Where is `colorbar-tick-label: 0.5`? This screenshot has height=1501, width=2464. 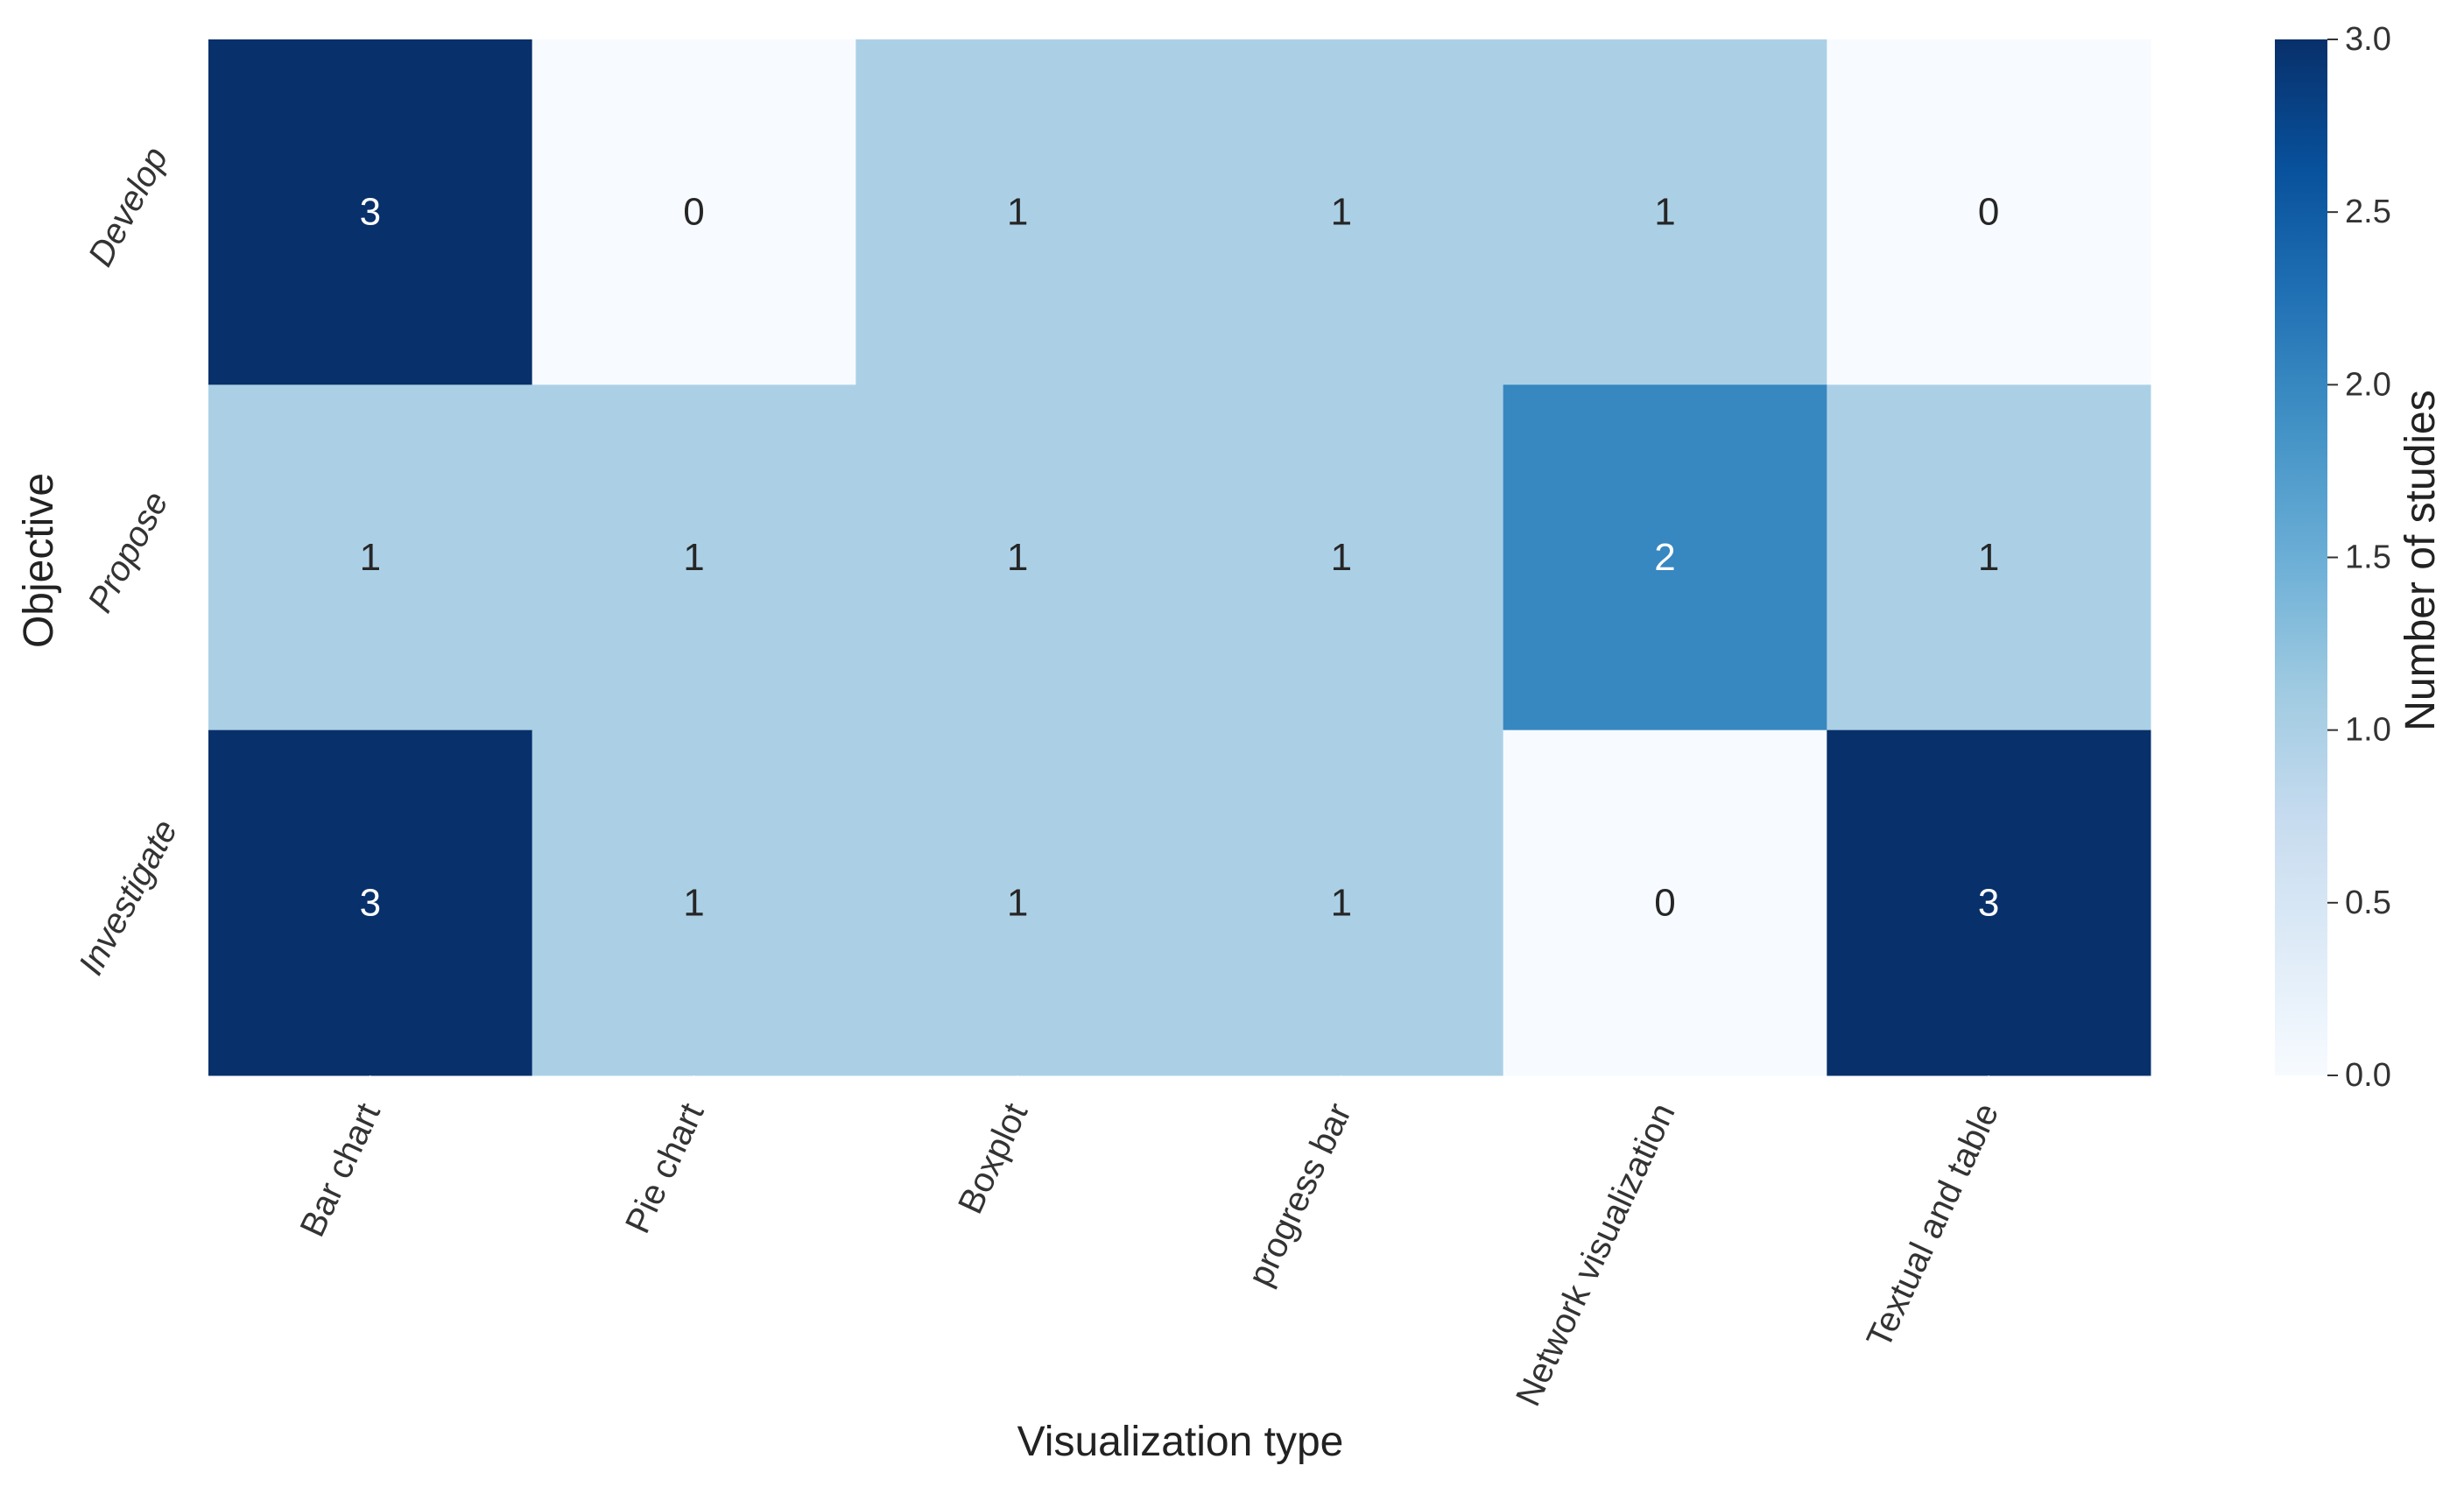
colorbar-tick-label: 0.5 is located at coordinates (2368, 902).